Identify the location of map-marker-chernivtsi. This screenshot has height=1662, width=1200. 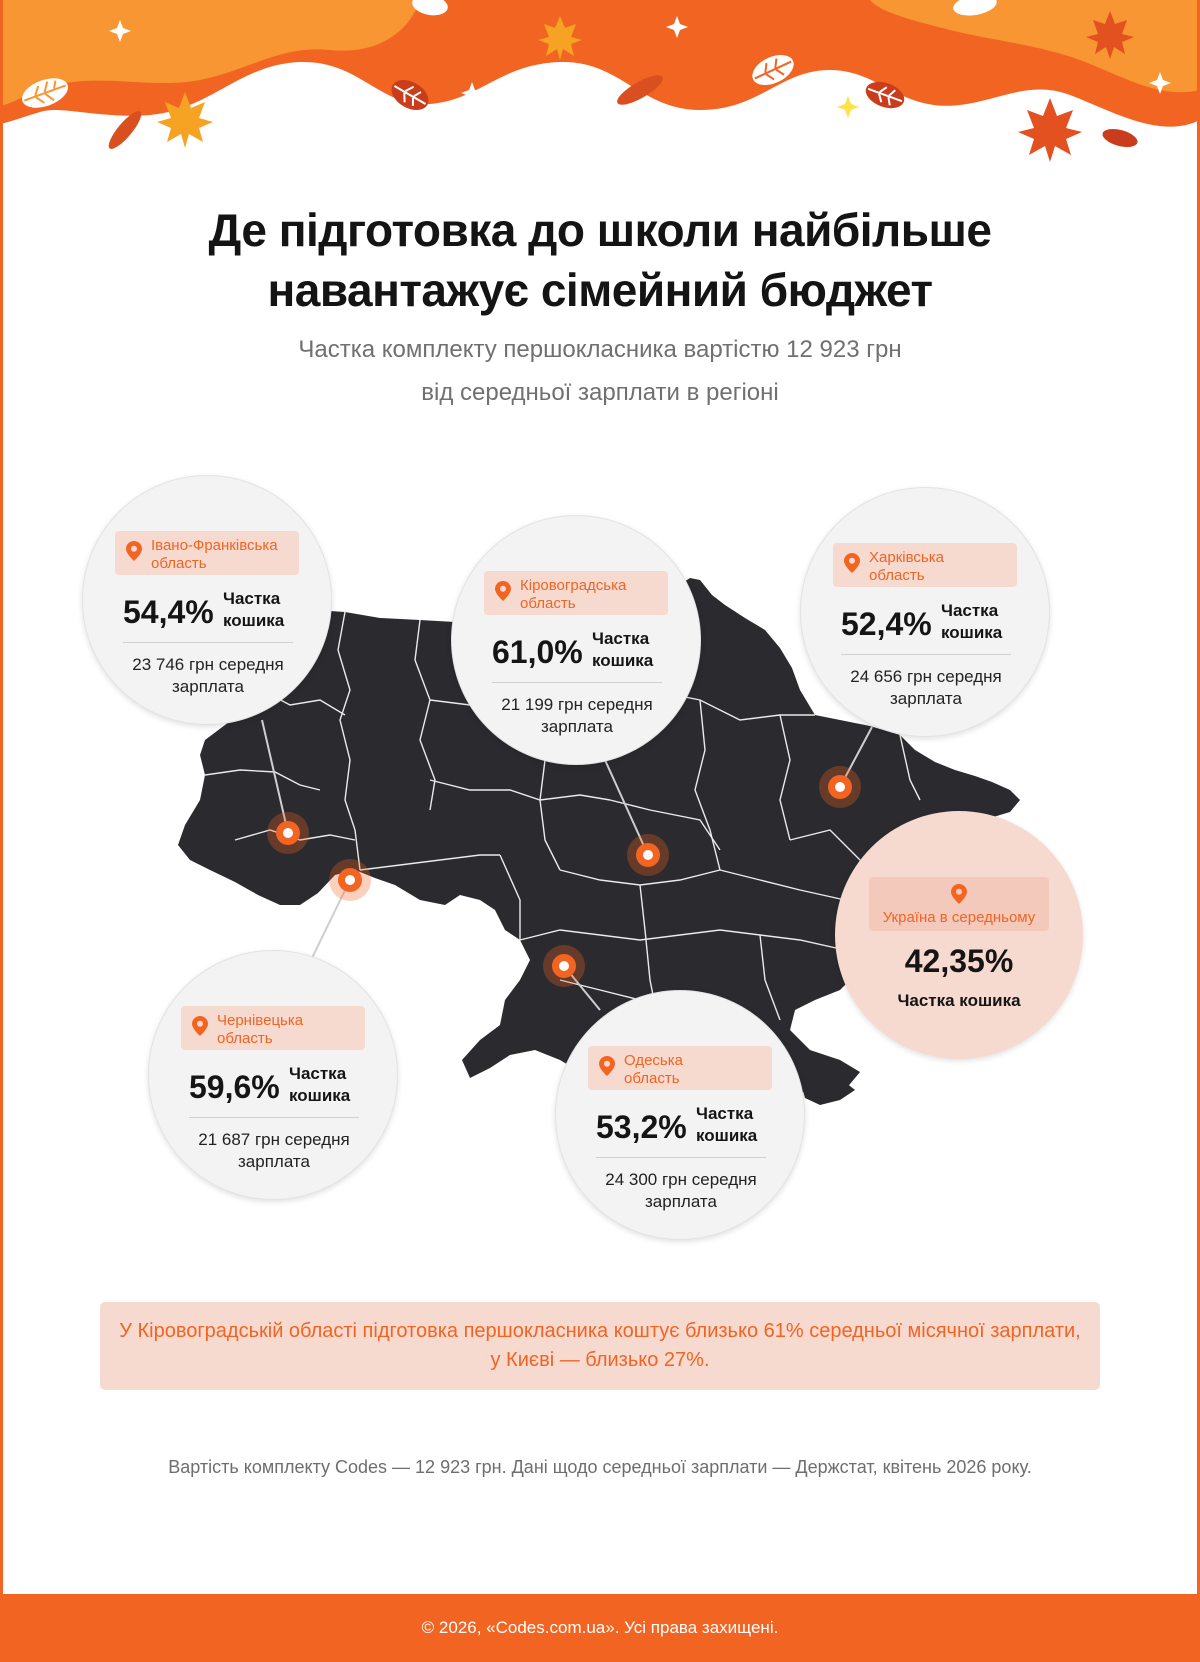
(350, 880).